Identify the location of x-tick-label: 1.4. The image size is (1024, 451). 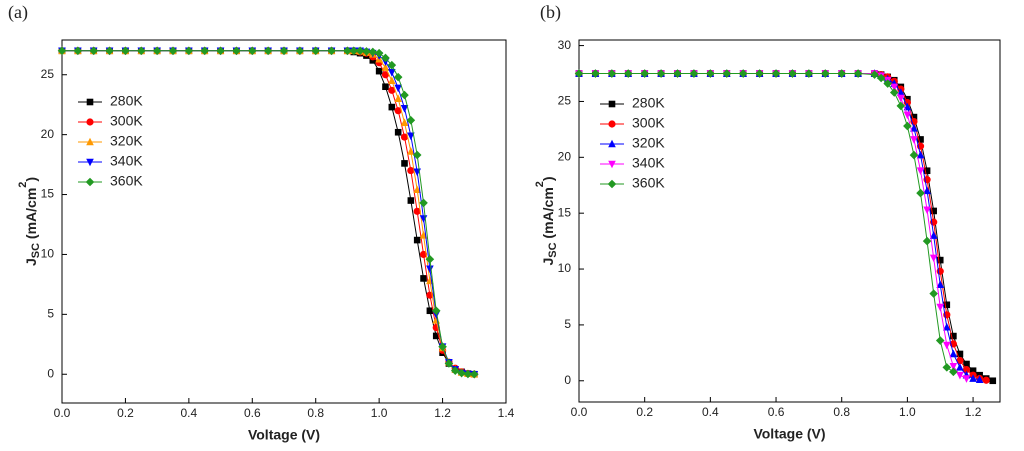
(506, 413).